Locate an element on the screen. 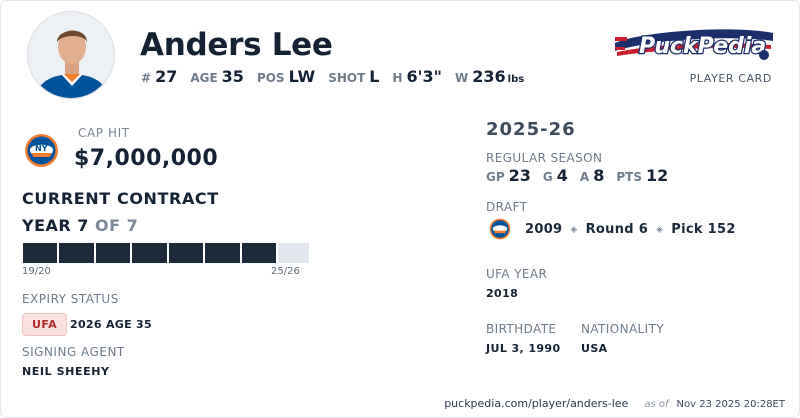  svg-text: NY is located at coordinates (41, 148).